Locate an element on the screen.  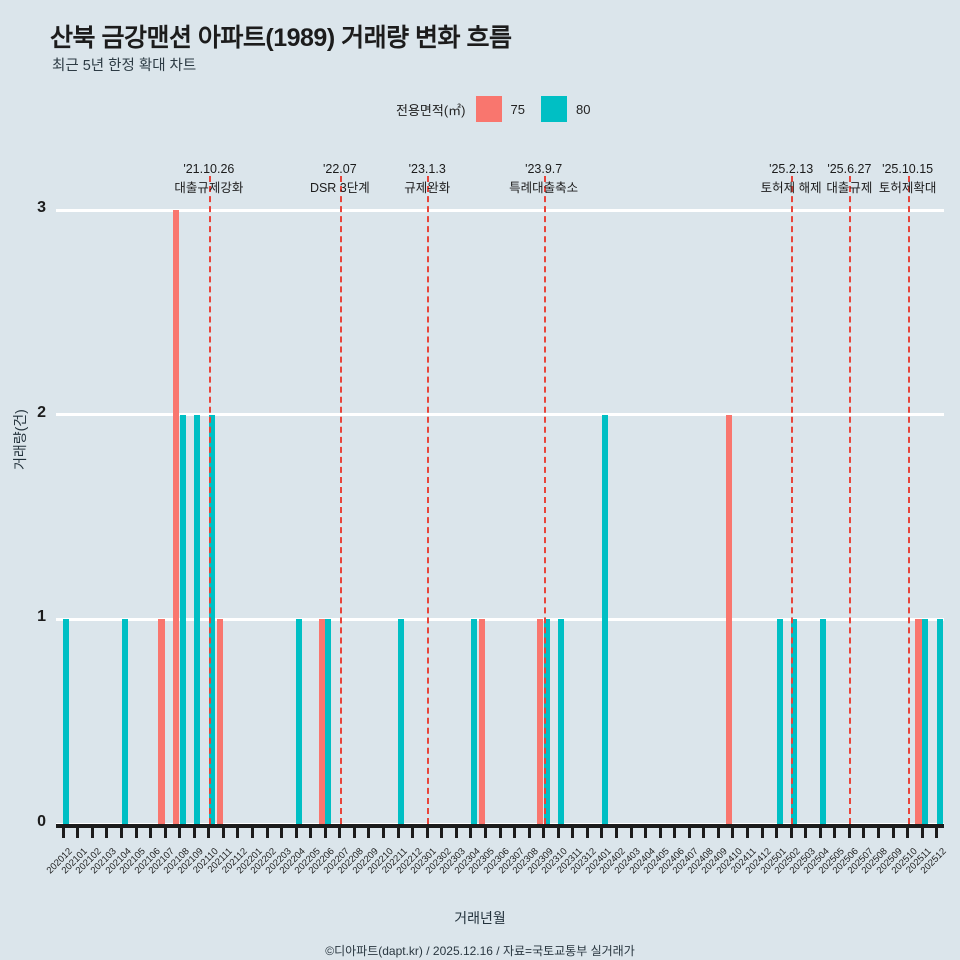
event-annotation-3: '23.9.7 특례대출축소 is located at coordinates (544, 179).